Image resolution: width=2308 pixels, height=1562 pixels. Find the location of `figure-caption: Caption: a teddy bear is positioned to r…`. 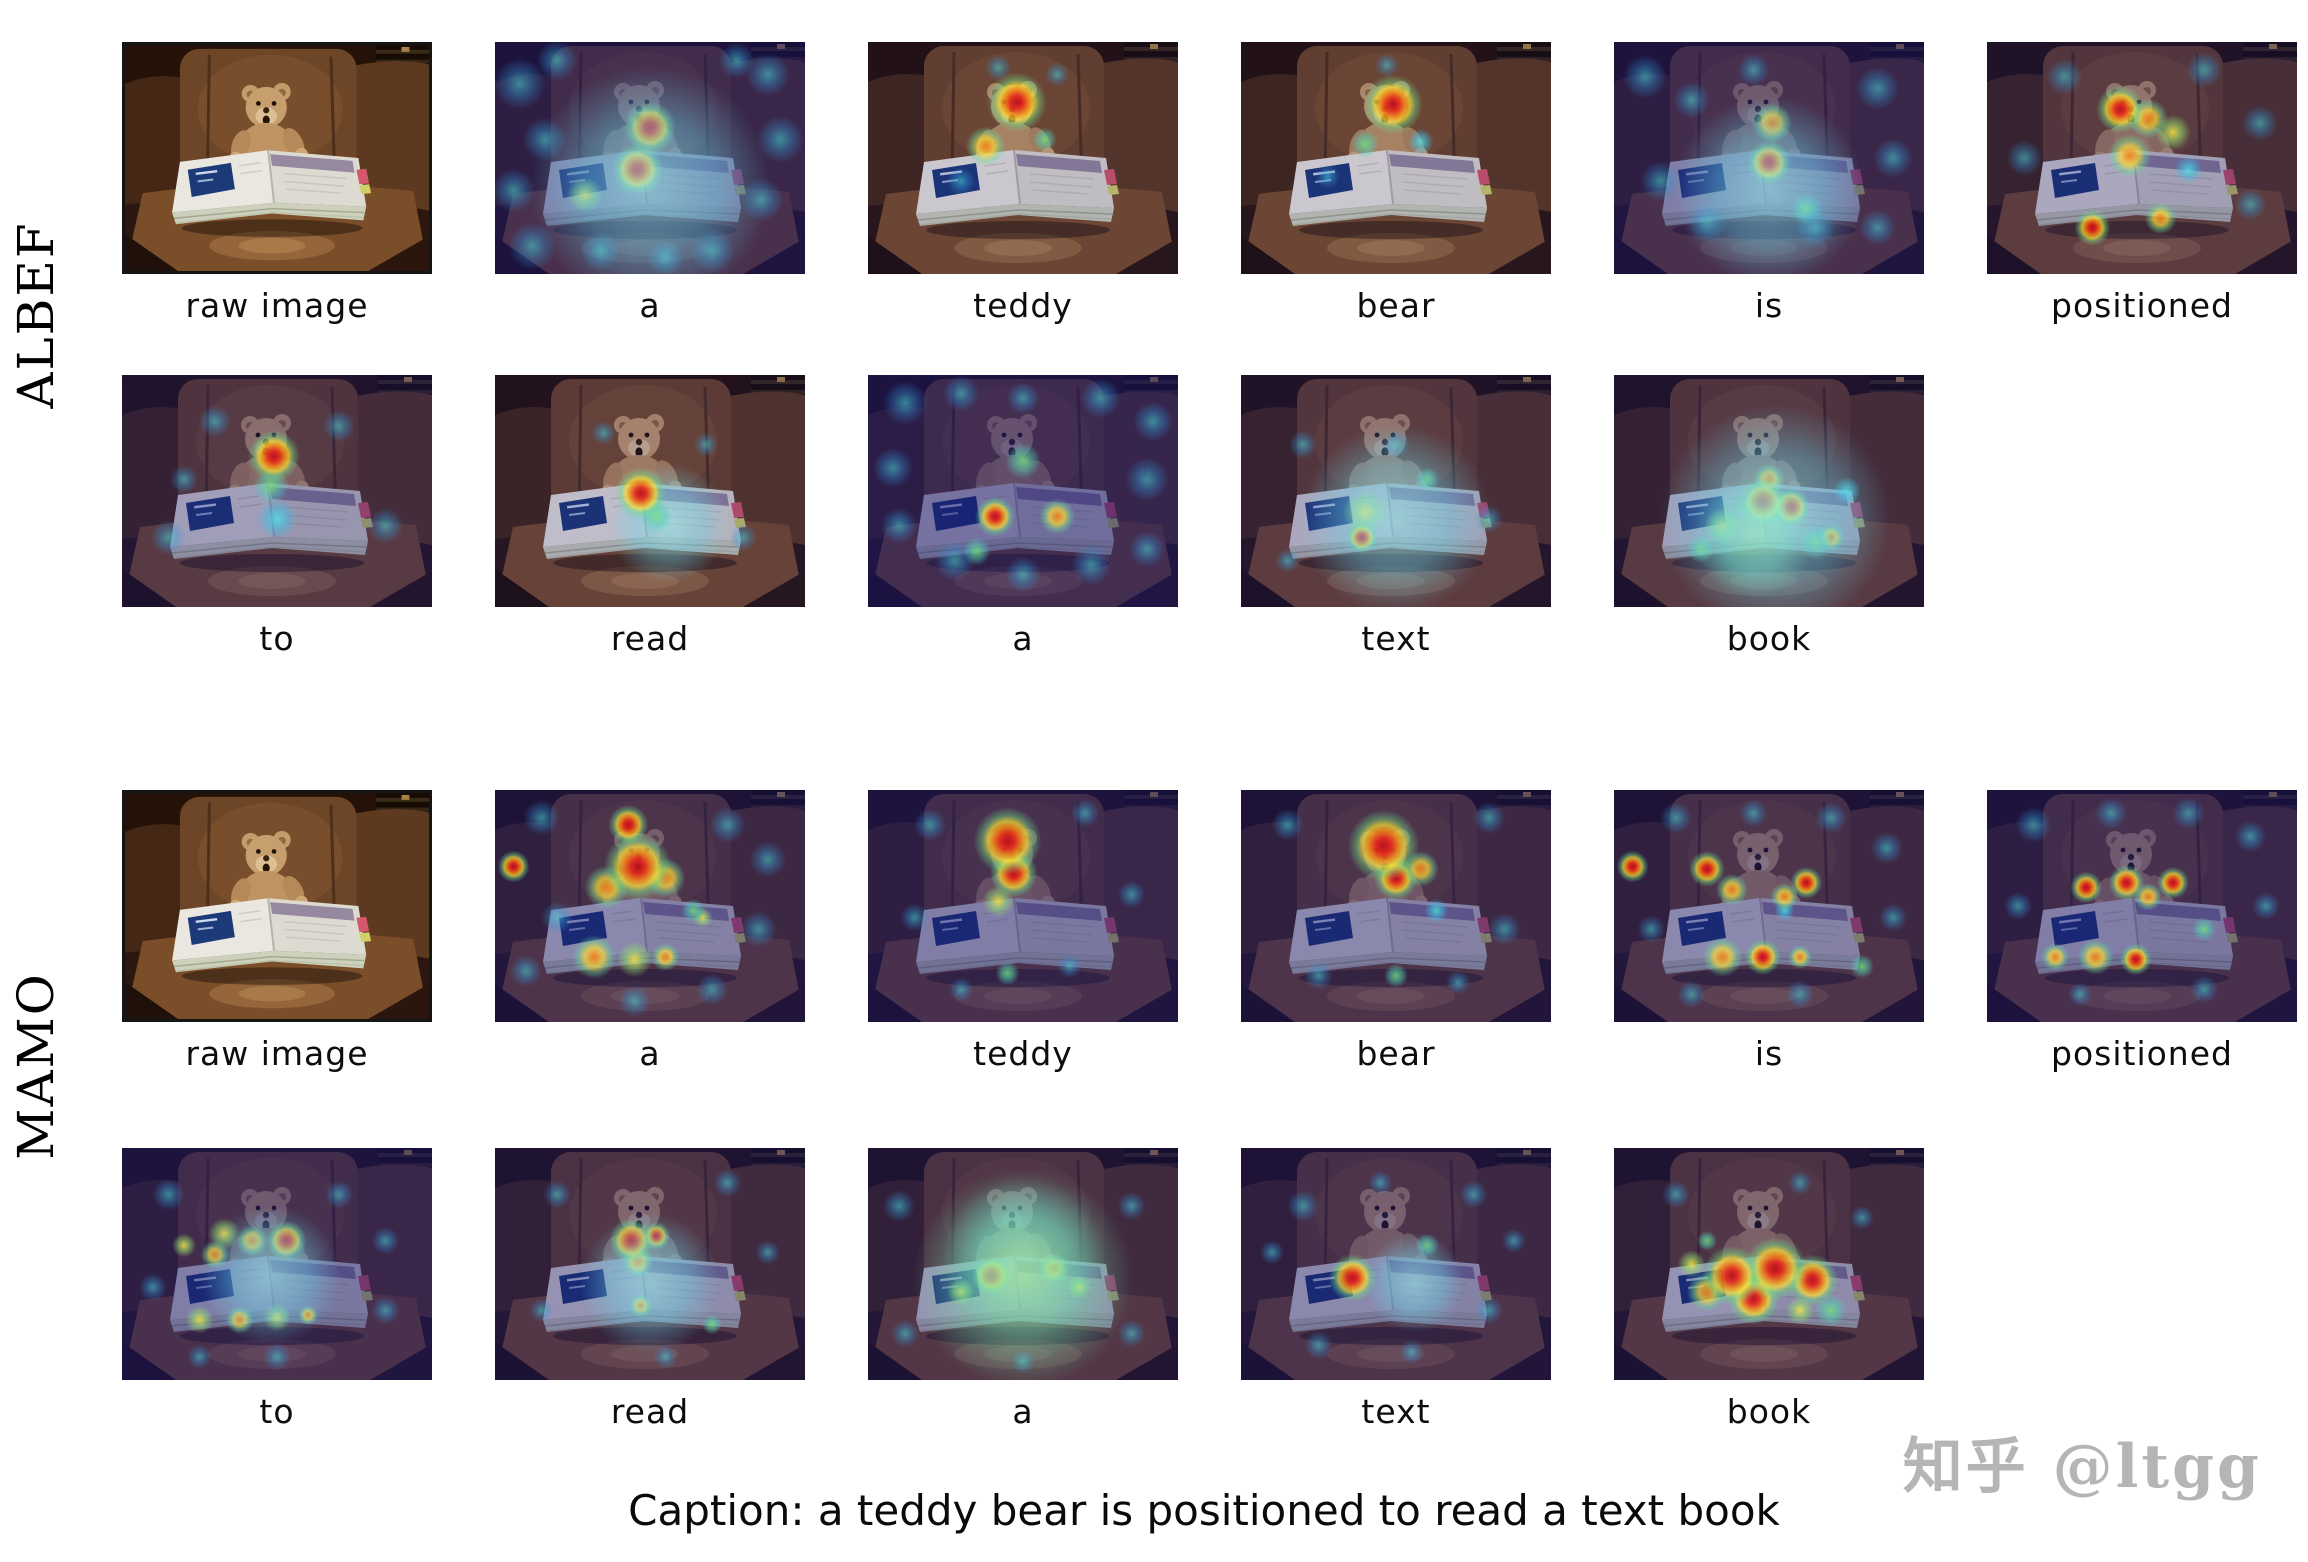

figure-caption: Caption: a teddy bear is positioned to r… is located at coordinates (1204, 1510).